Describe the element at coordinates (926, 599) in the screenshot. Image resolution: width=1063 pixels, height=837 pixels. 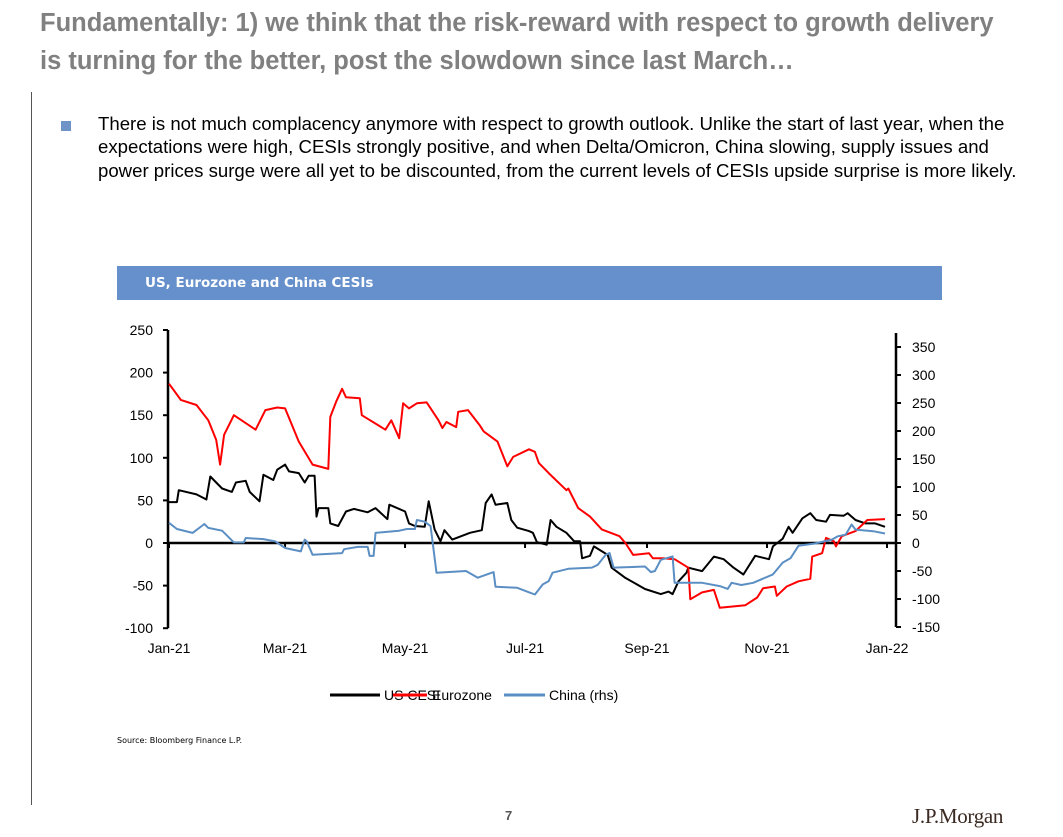
I see `right-y-tick-label: -100` at that location.